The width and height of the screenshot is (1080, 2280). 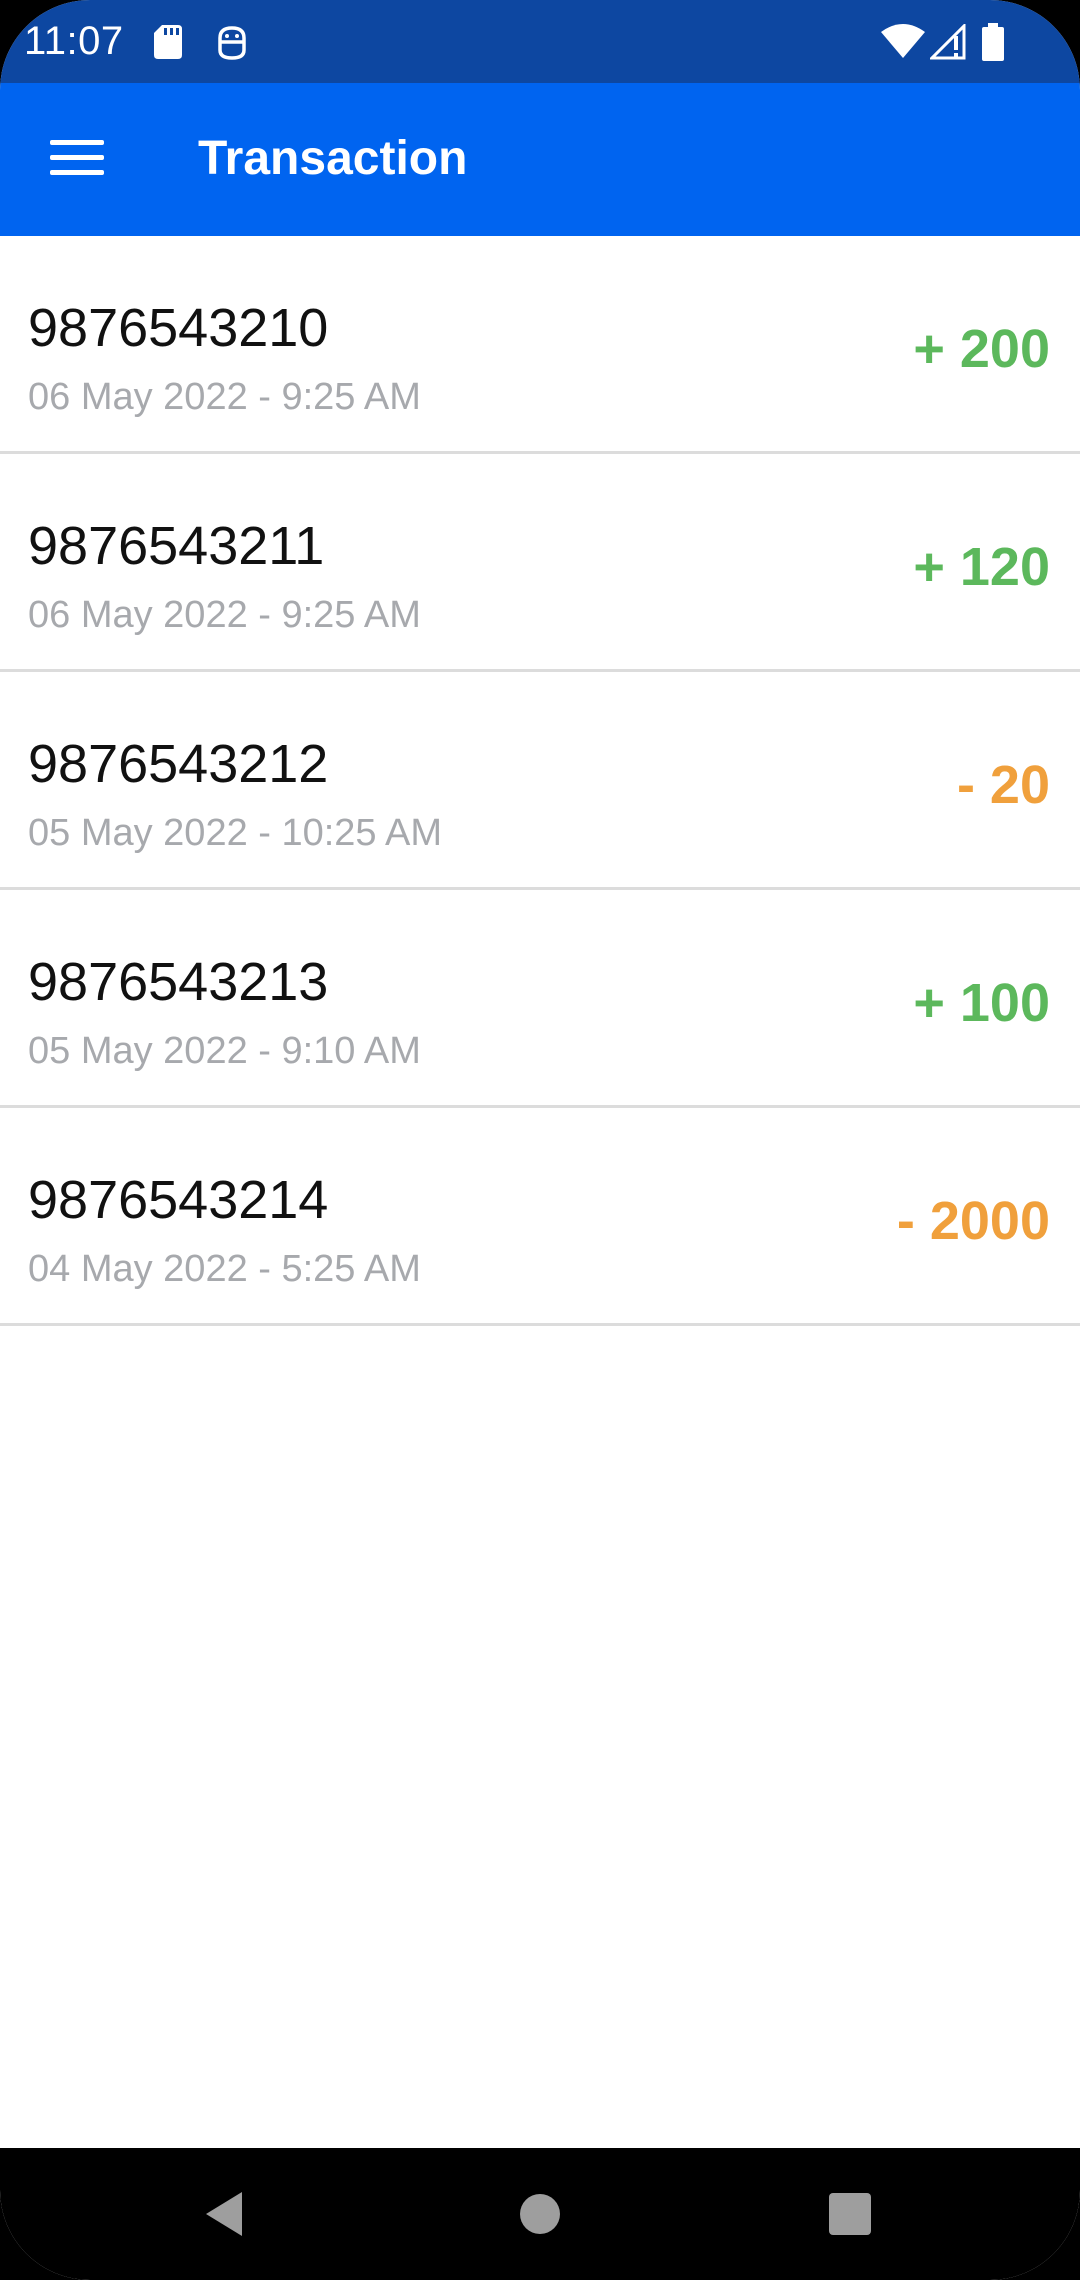 What do you see at coordinates (168, 42) in the screenshot?
I see `sd-card-icon` at bounding box center [168, 42].